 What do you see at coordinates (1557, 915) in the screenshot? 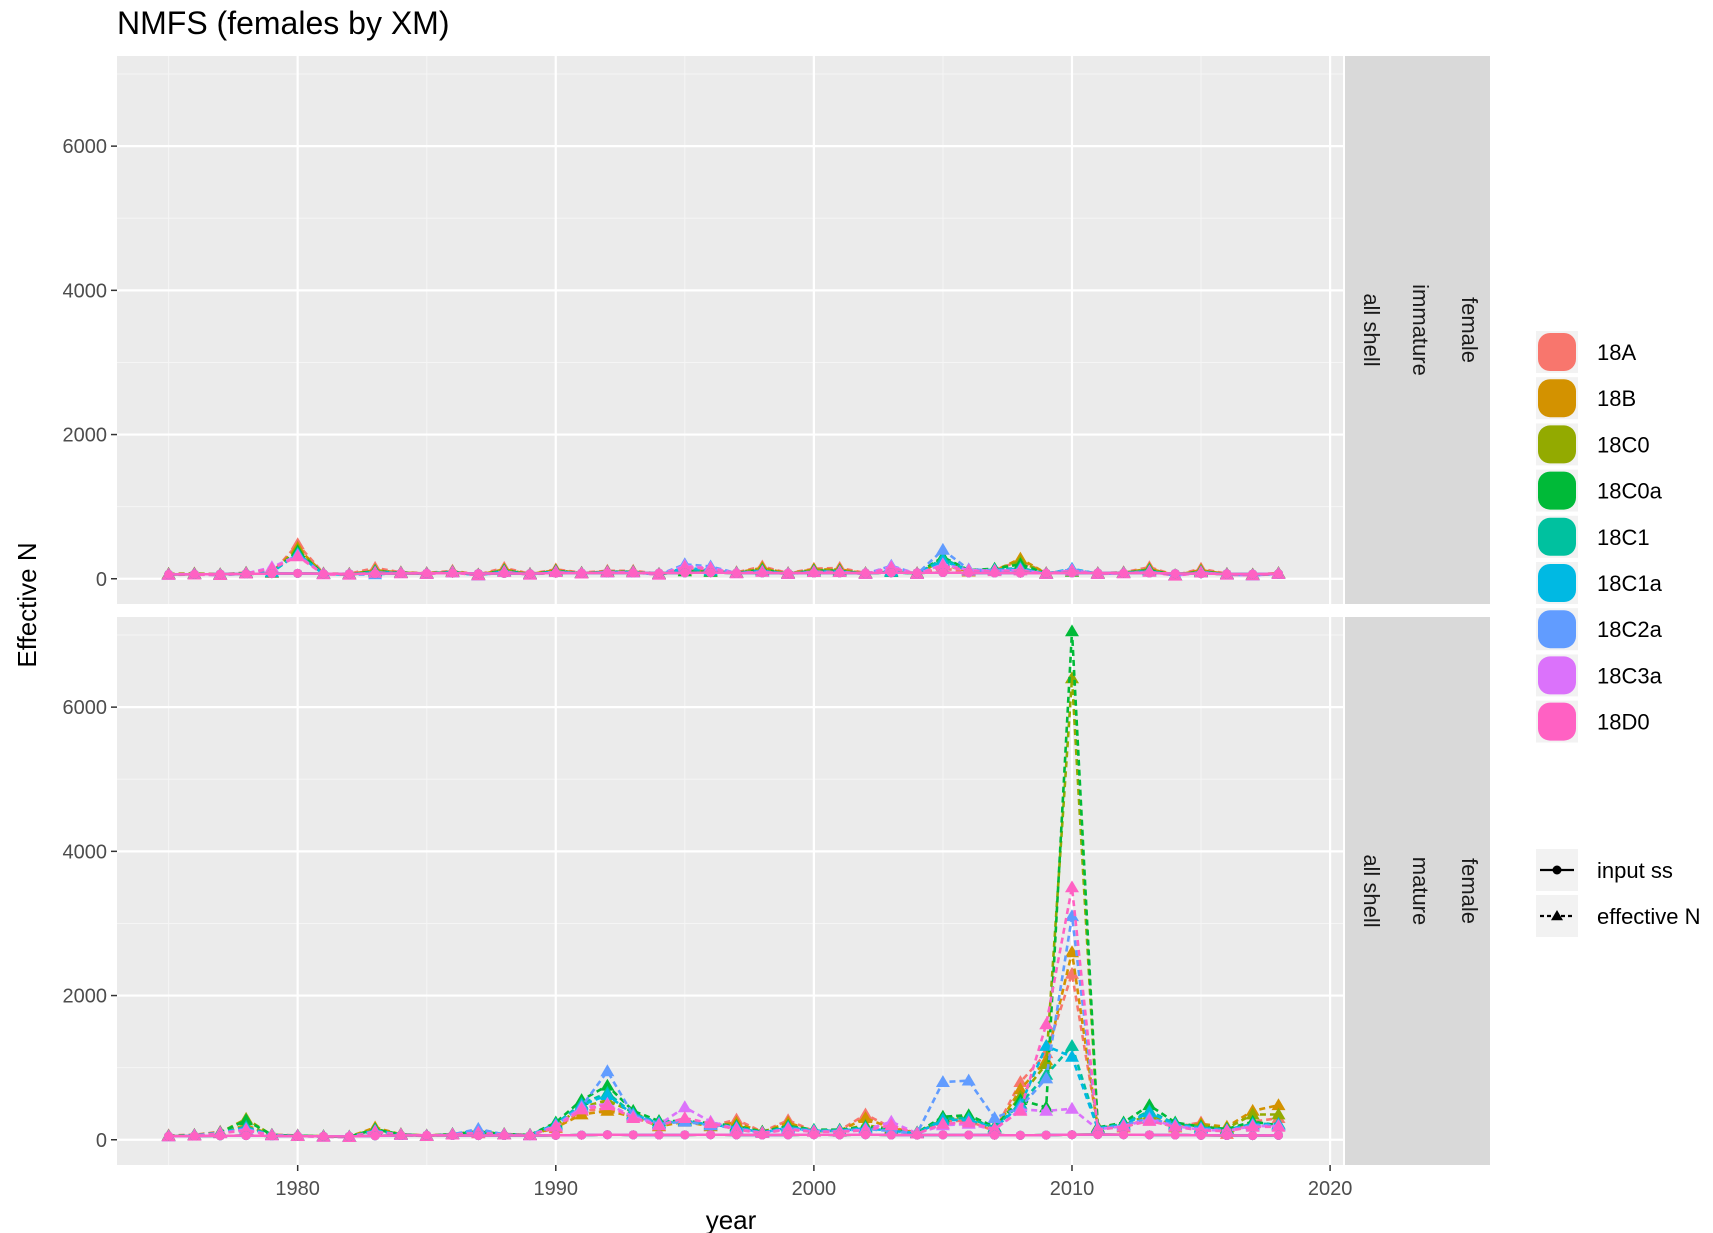
I see `legend-marker` at bounding box center [1557, 915].